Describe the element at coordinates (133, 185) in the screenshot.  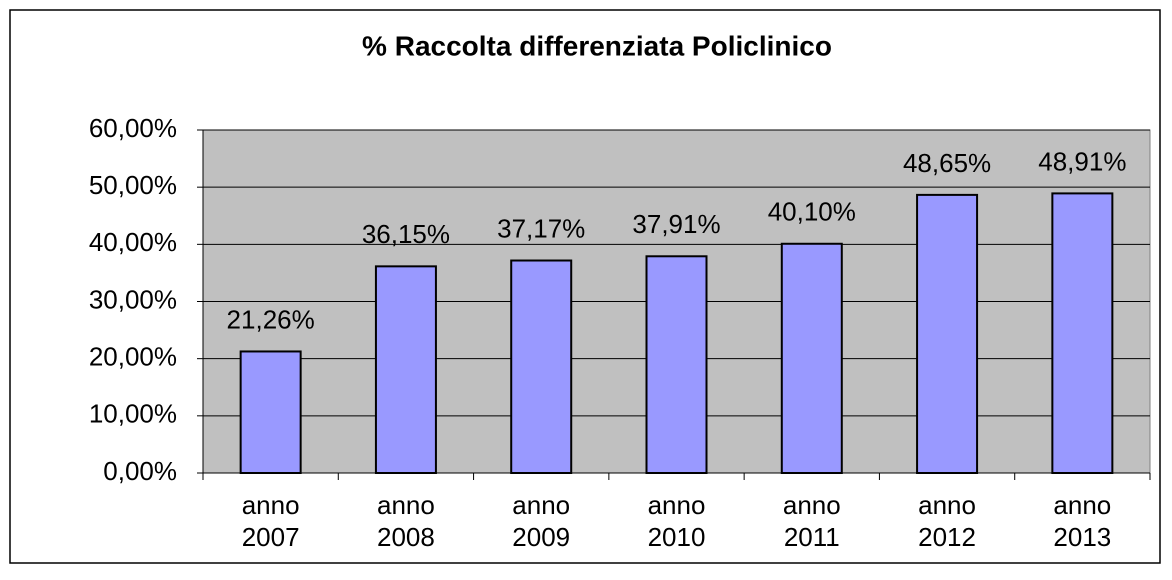
I see `y-tick-label: 50,00%` at that location.